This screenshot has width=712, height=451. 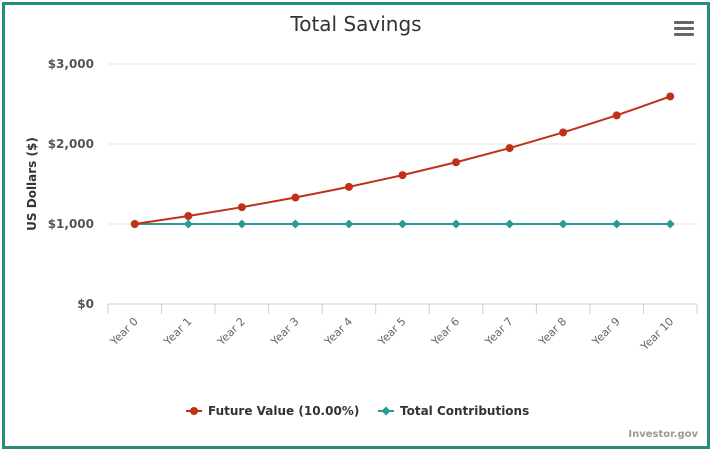 I want to click on y-tick-label: $1,000, so click(x=71, y=224).